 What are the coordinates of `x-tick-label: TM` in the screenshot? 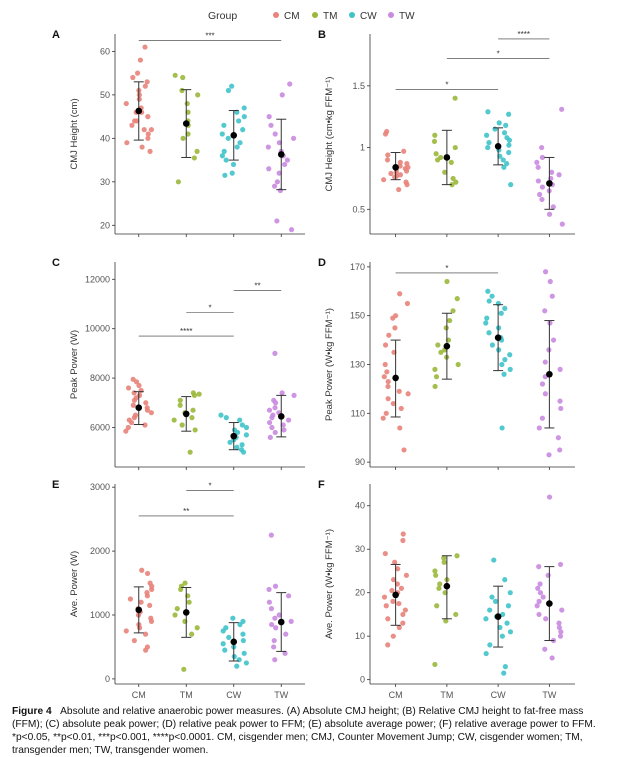 It's located at (446, 695).